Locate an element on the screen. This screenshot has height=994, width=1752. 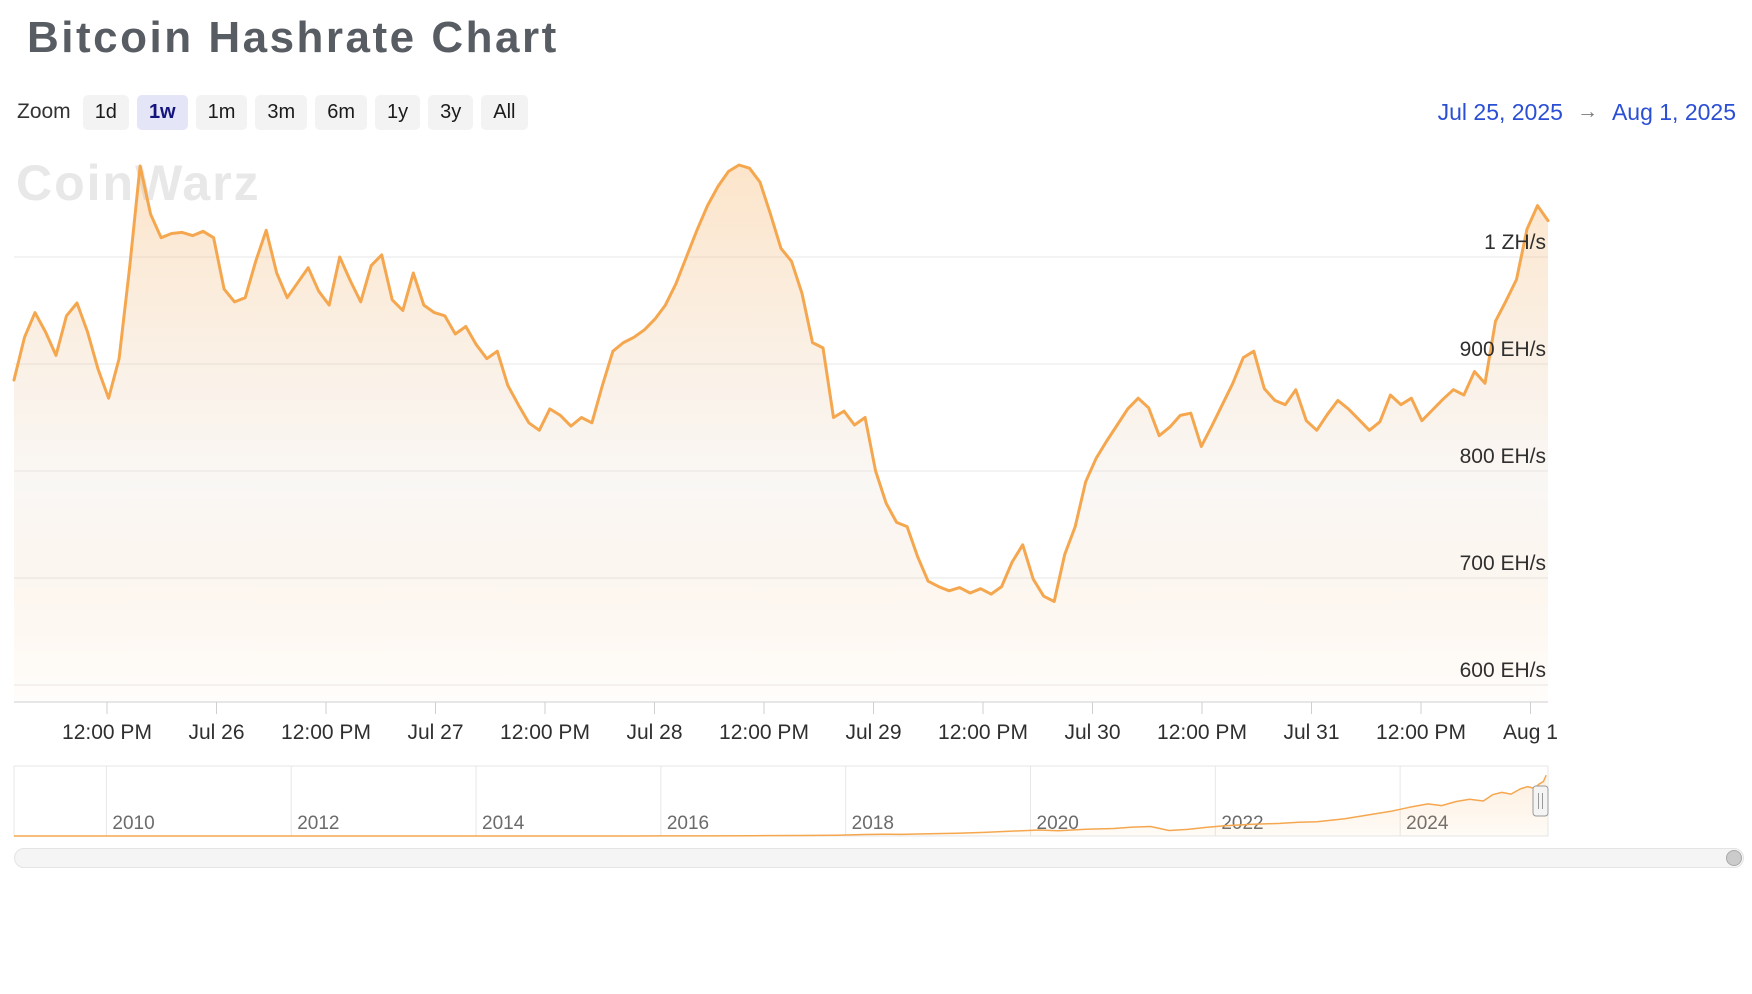
zoom-button-3m: 3m is located at coordinates (281, 112).